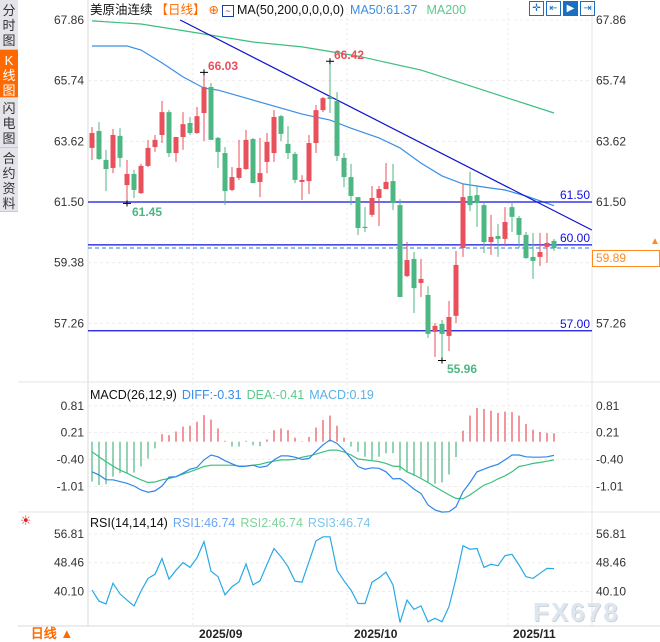 The width and height of the screenshot is (660, 642). I want to click on low-annotation: 61.45, so click(147, 212).